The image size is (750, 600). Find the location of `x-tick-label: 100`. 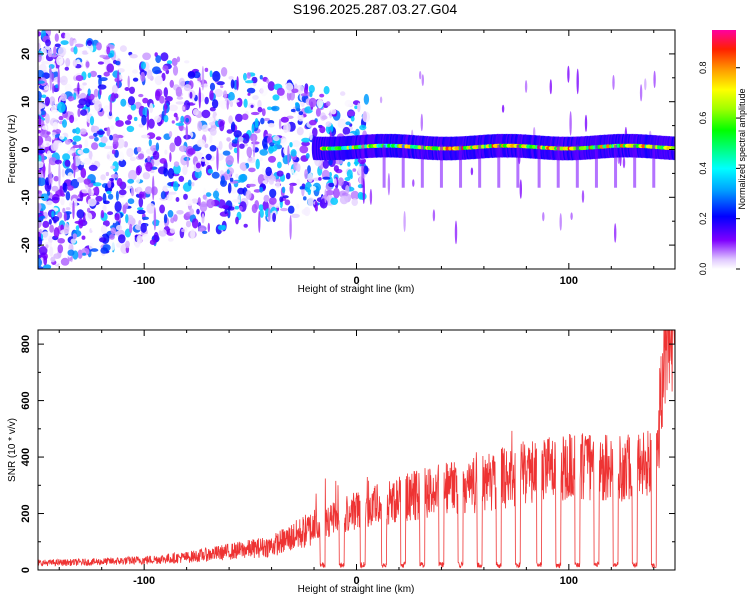

x-tick-label: 100 is located at coordinates (569, 281).